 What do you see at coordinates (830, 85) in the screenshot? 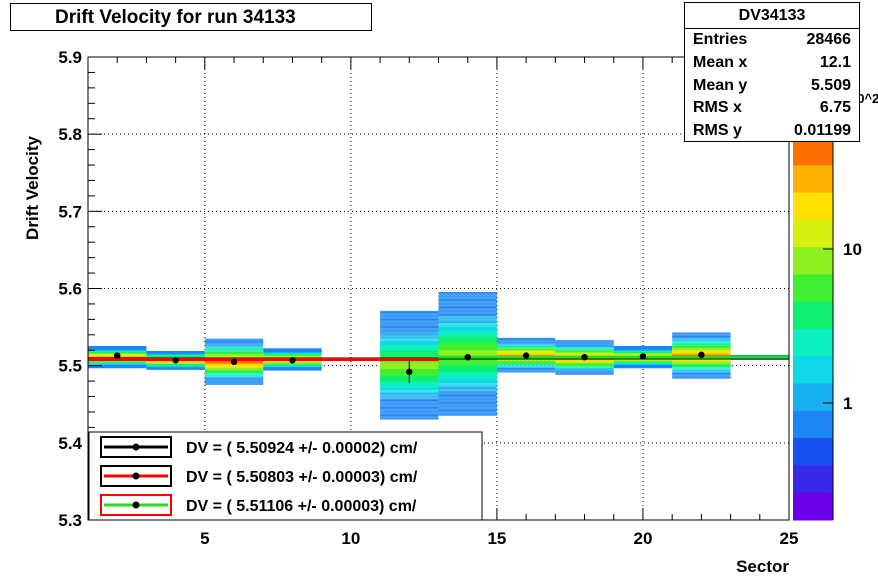
I see `stats-value: 5.509` at bounding box center [830, 85].